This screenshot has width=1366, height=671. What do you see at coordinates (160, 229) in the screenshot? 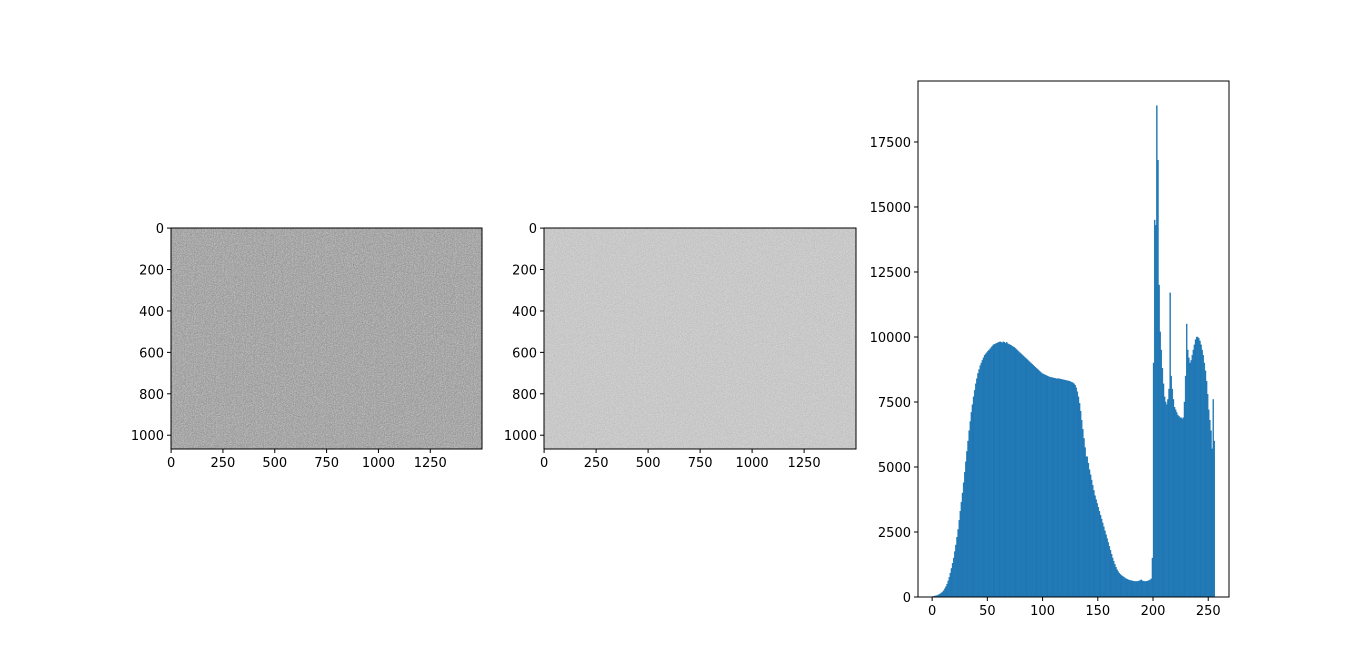
I see `y-tick-label: 0` at bounding box center [160, 229].